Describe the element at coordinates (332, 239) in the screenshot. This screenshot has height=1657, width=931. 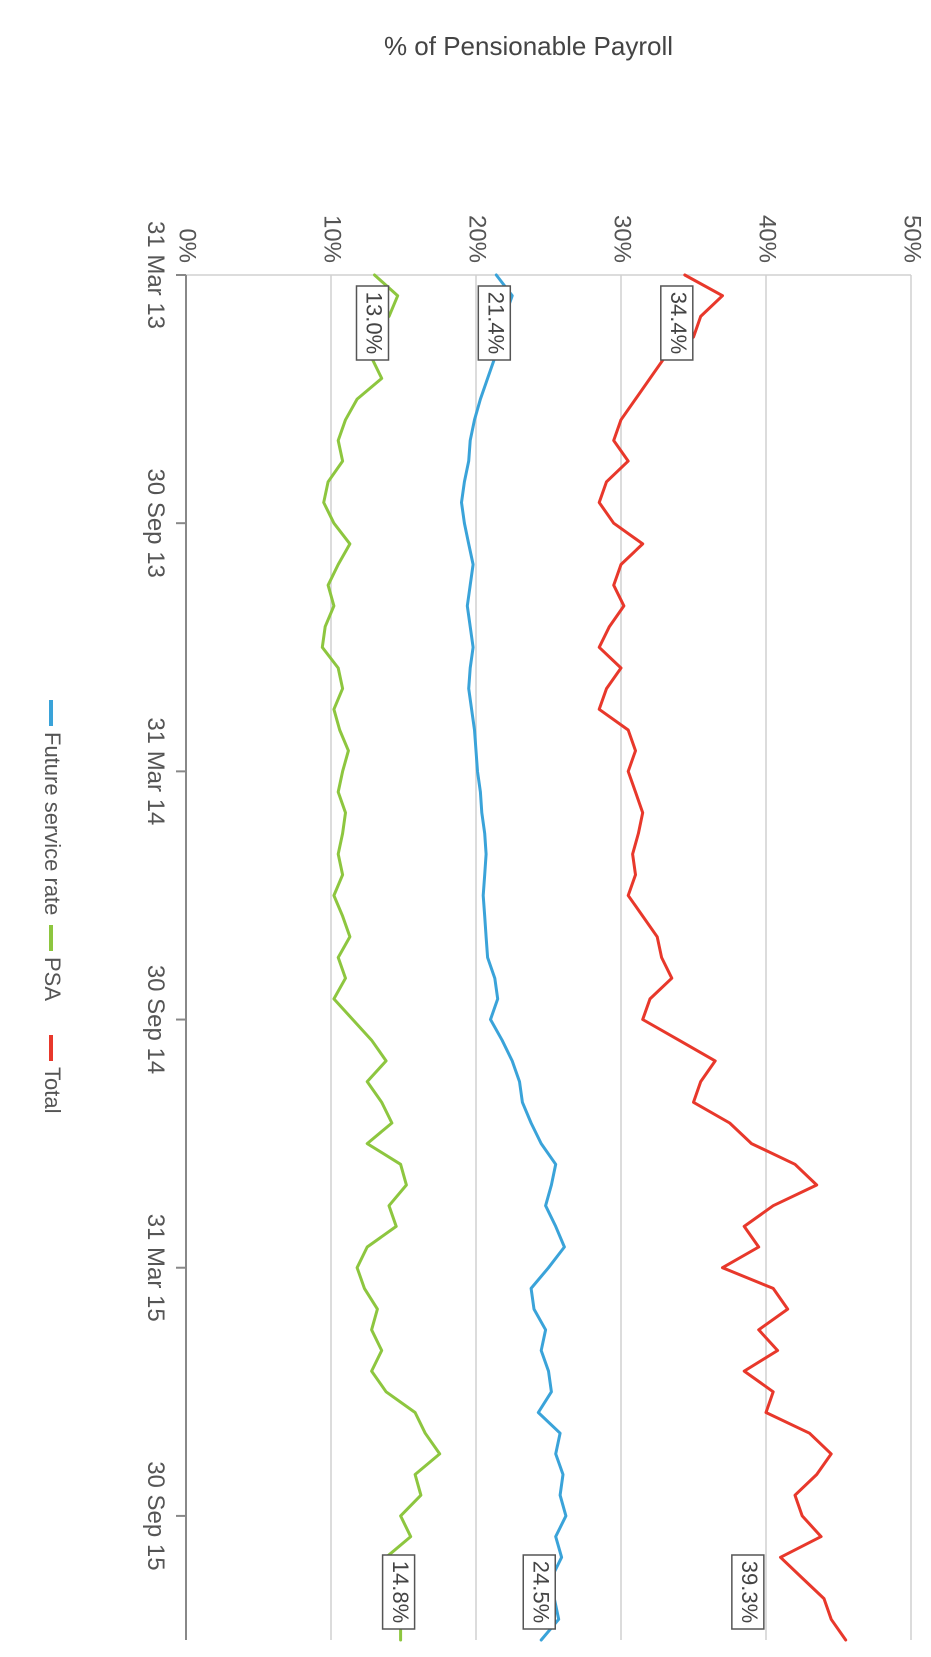
I see `y-tick-label-10: 10%` at that location.